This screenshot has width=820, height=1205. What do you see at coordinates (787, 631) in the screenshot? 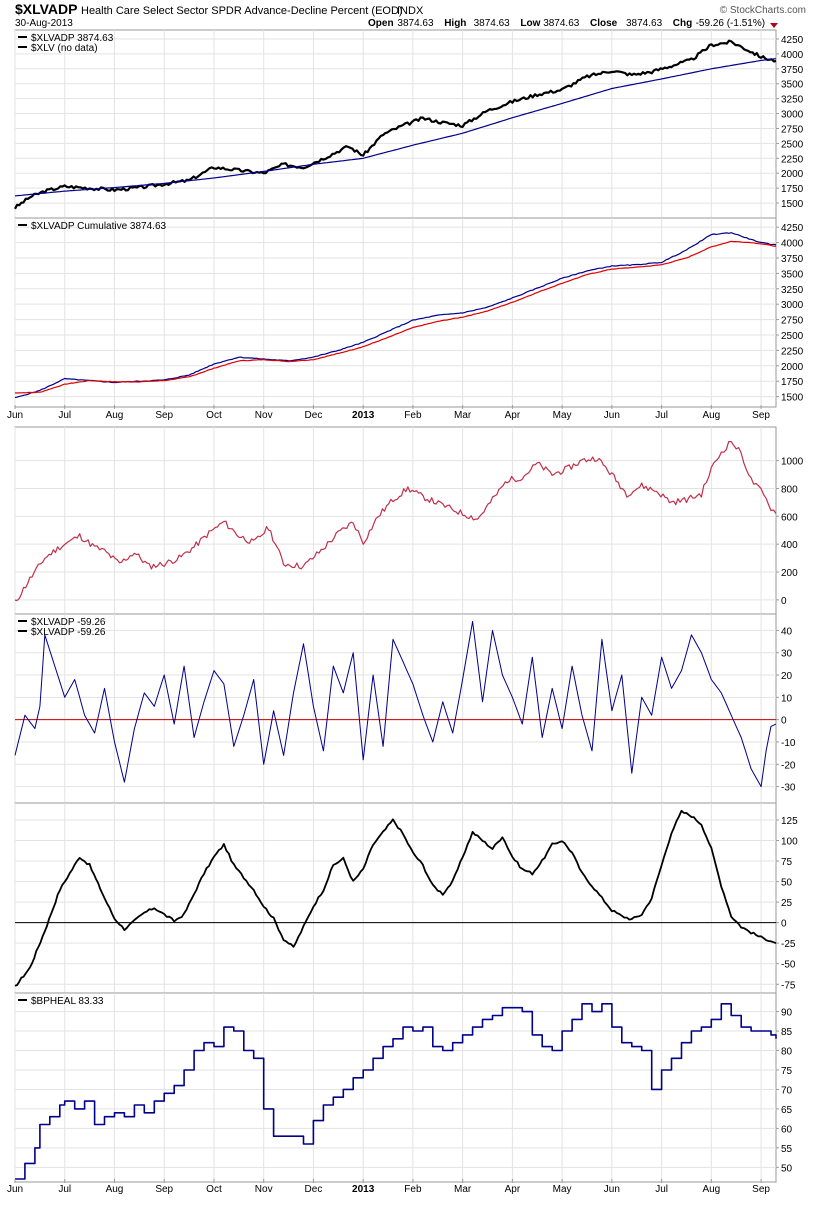
I see `y-tick-label: 40` at bounding box center [787, 631].